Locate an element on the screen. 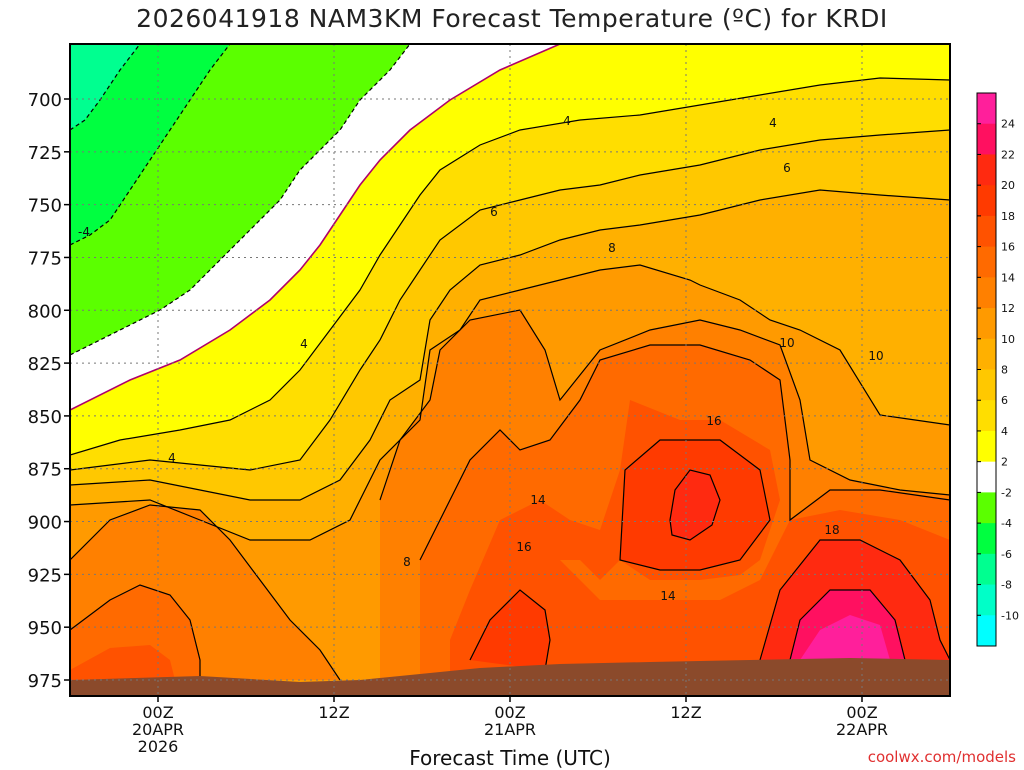  y-tick-label: 725 is located at coordinates (45, 153).